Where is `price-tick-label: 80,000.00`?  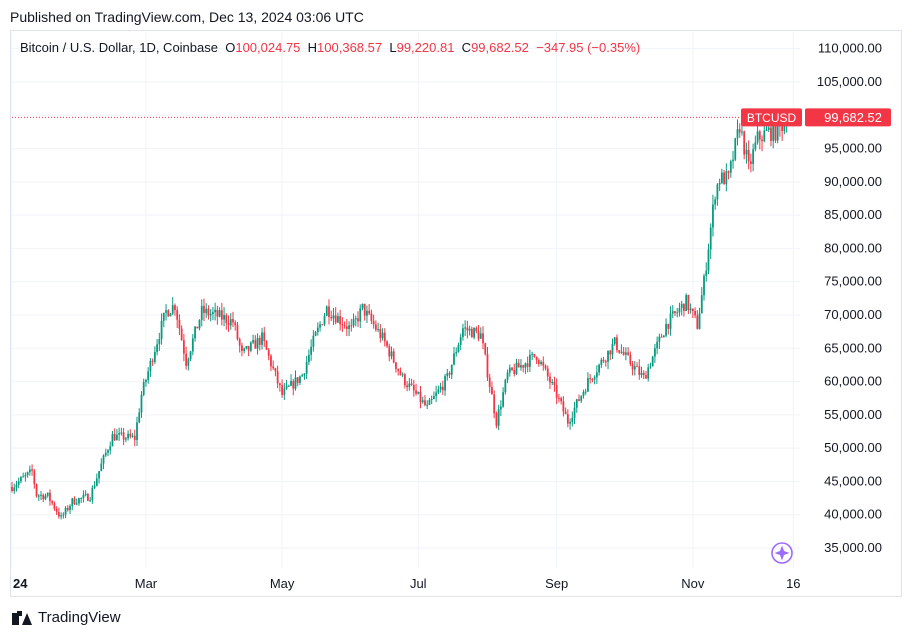
price-tick-label: 80,000.00 is located at coordinates (853, 247).